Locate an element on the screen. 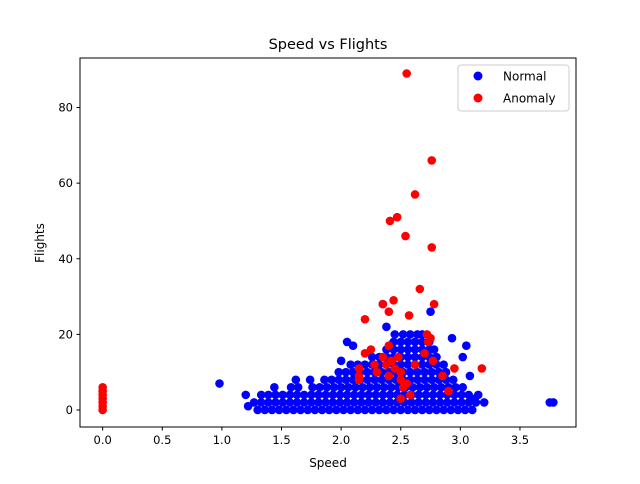  x-axis-label: Speed is located at coordinates (328, 463).